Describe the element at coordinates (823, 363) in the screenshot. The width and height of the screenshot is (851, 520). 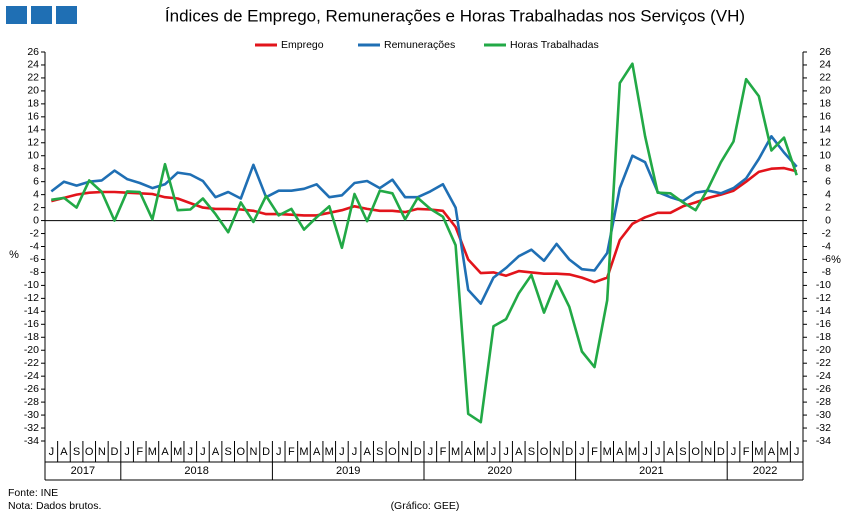
I see `y2-tick-label: -22` at that location.